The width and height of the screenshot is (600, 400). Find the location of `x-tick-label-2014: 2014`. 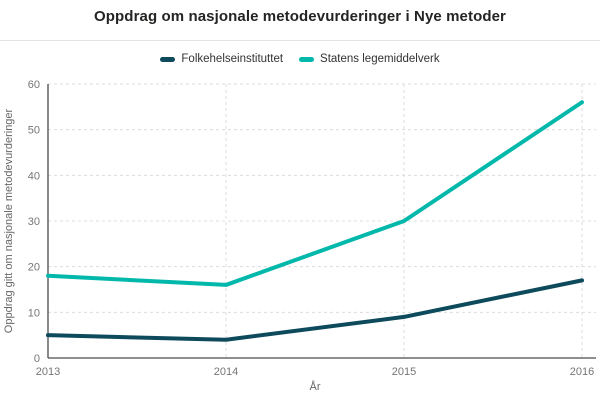

x-tick-label-2014: 2014 is located at coordinates (226, 372).